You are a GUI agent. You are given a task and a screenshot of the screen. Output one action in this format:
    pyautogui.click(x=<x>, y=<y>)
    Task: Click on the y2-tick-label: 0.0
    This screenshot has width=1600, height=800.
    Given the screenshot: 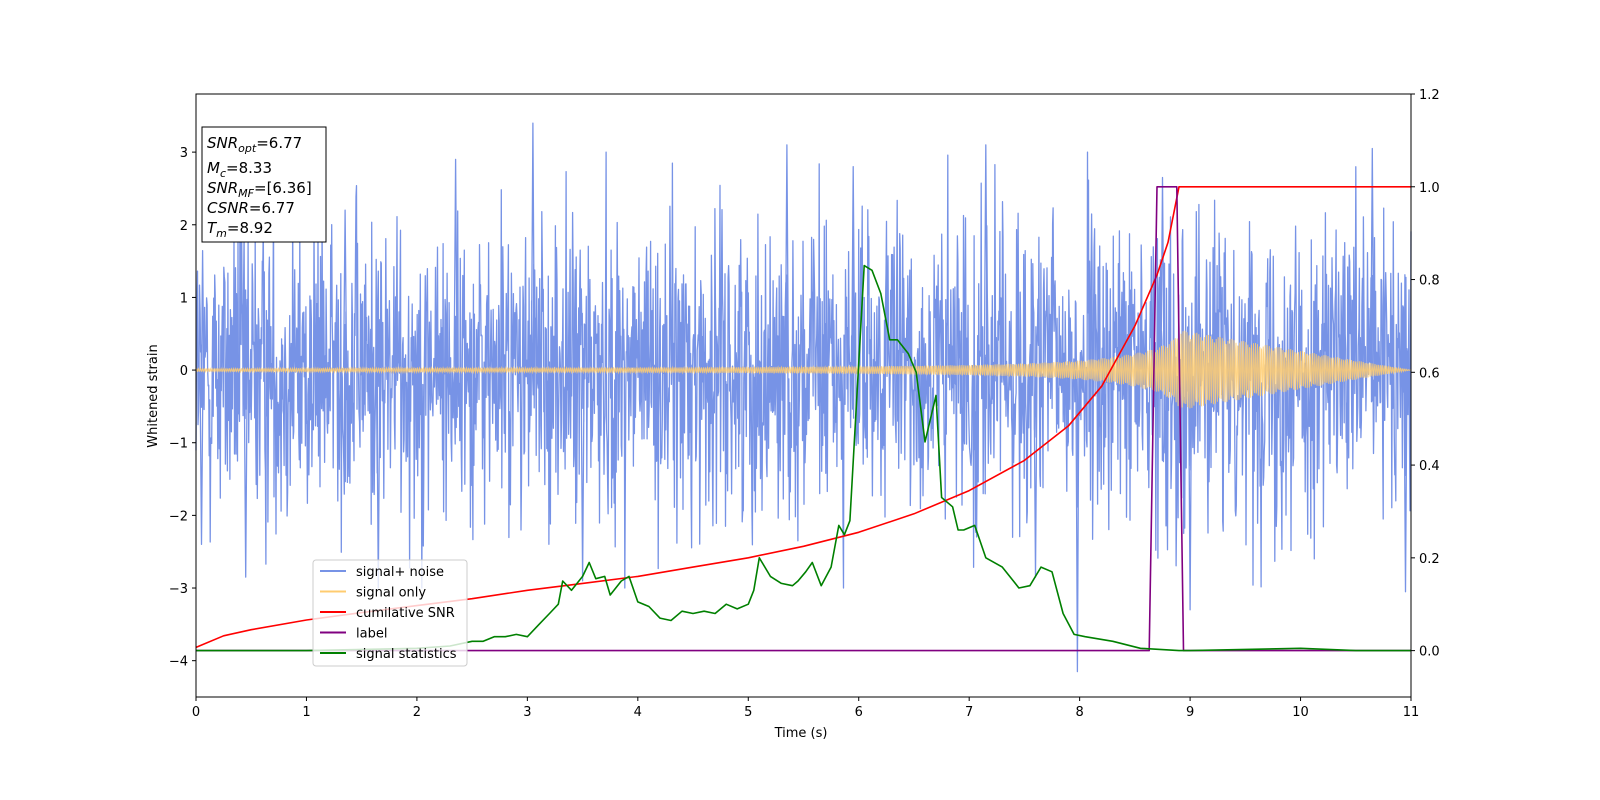 What is the action you would take?
    pyautogui.click(x=1429, y=652)
    